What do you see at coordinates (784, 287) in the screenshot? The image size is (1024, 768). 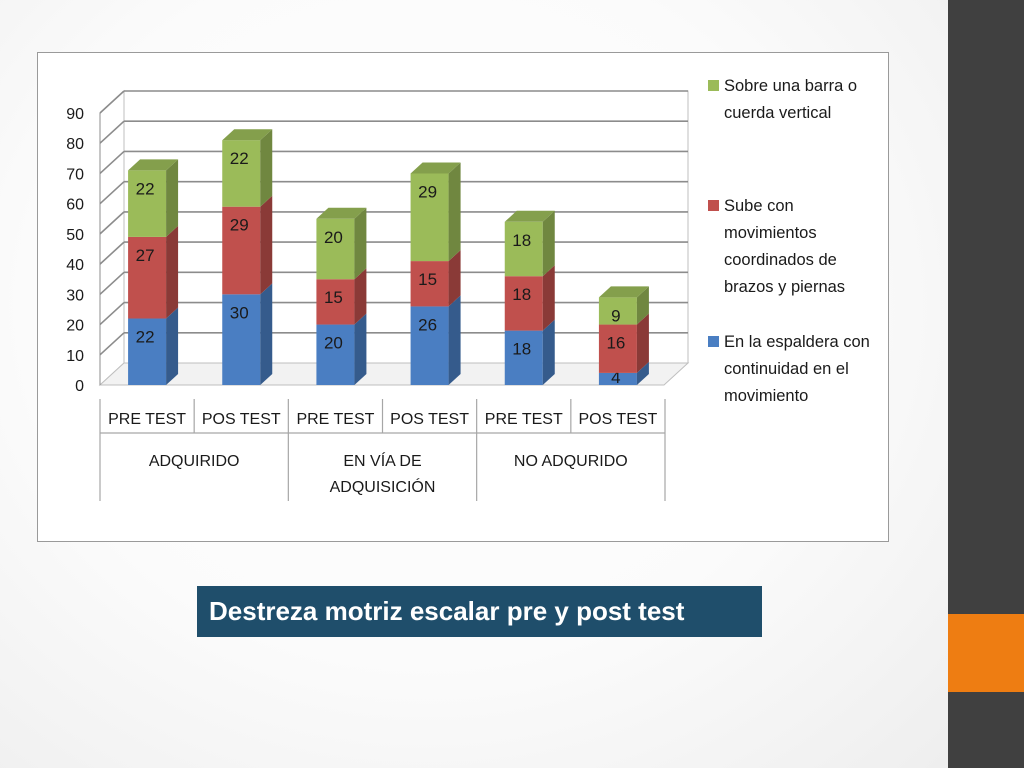 I see `legend-label: brazos y piernas` at bounding box center [784, 287].